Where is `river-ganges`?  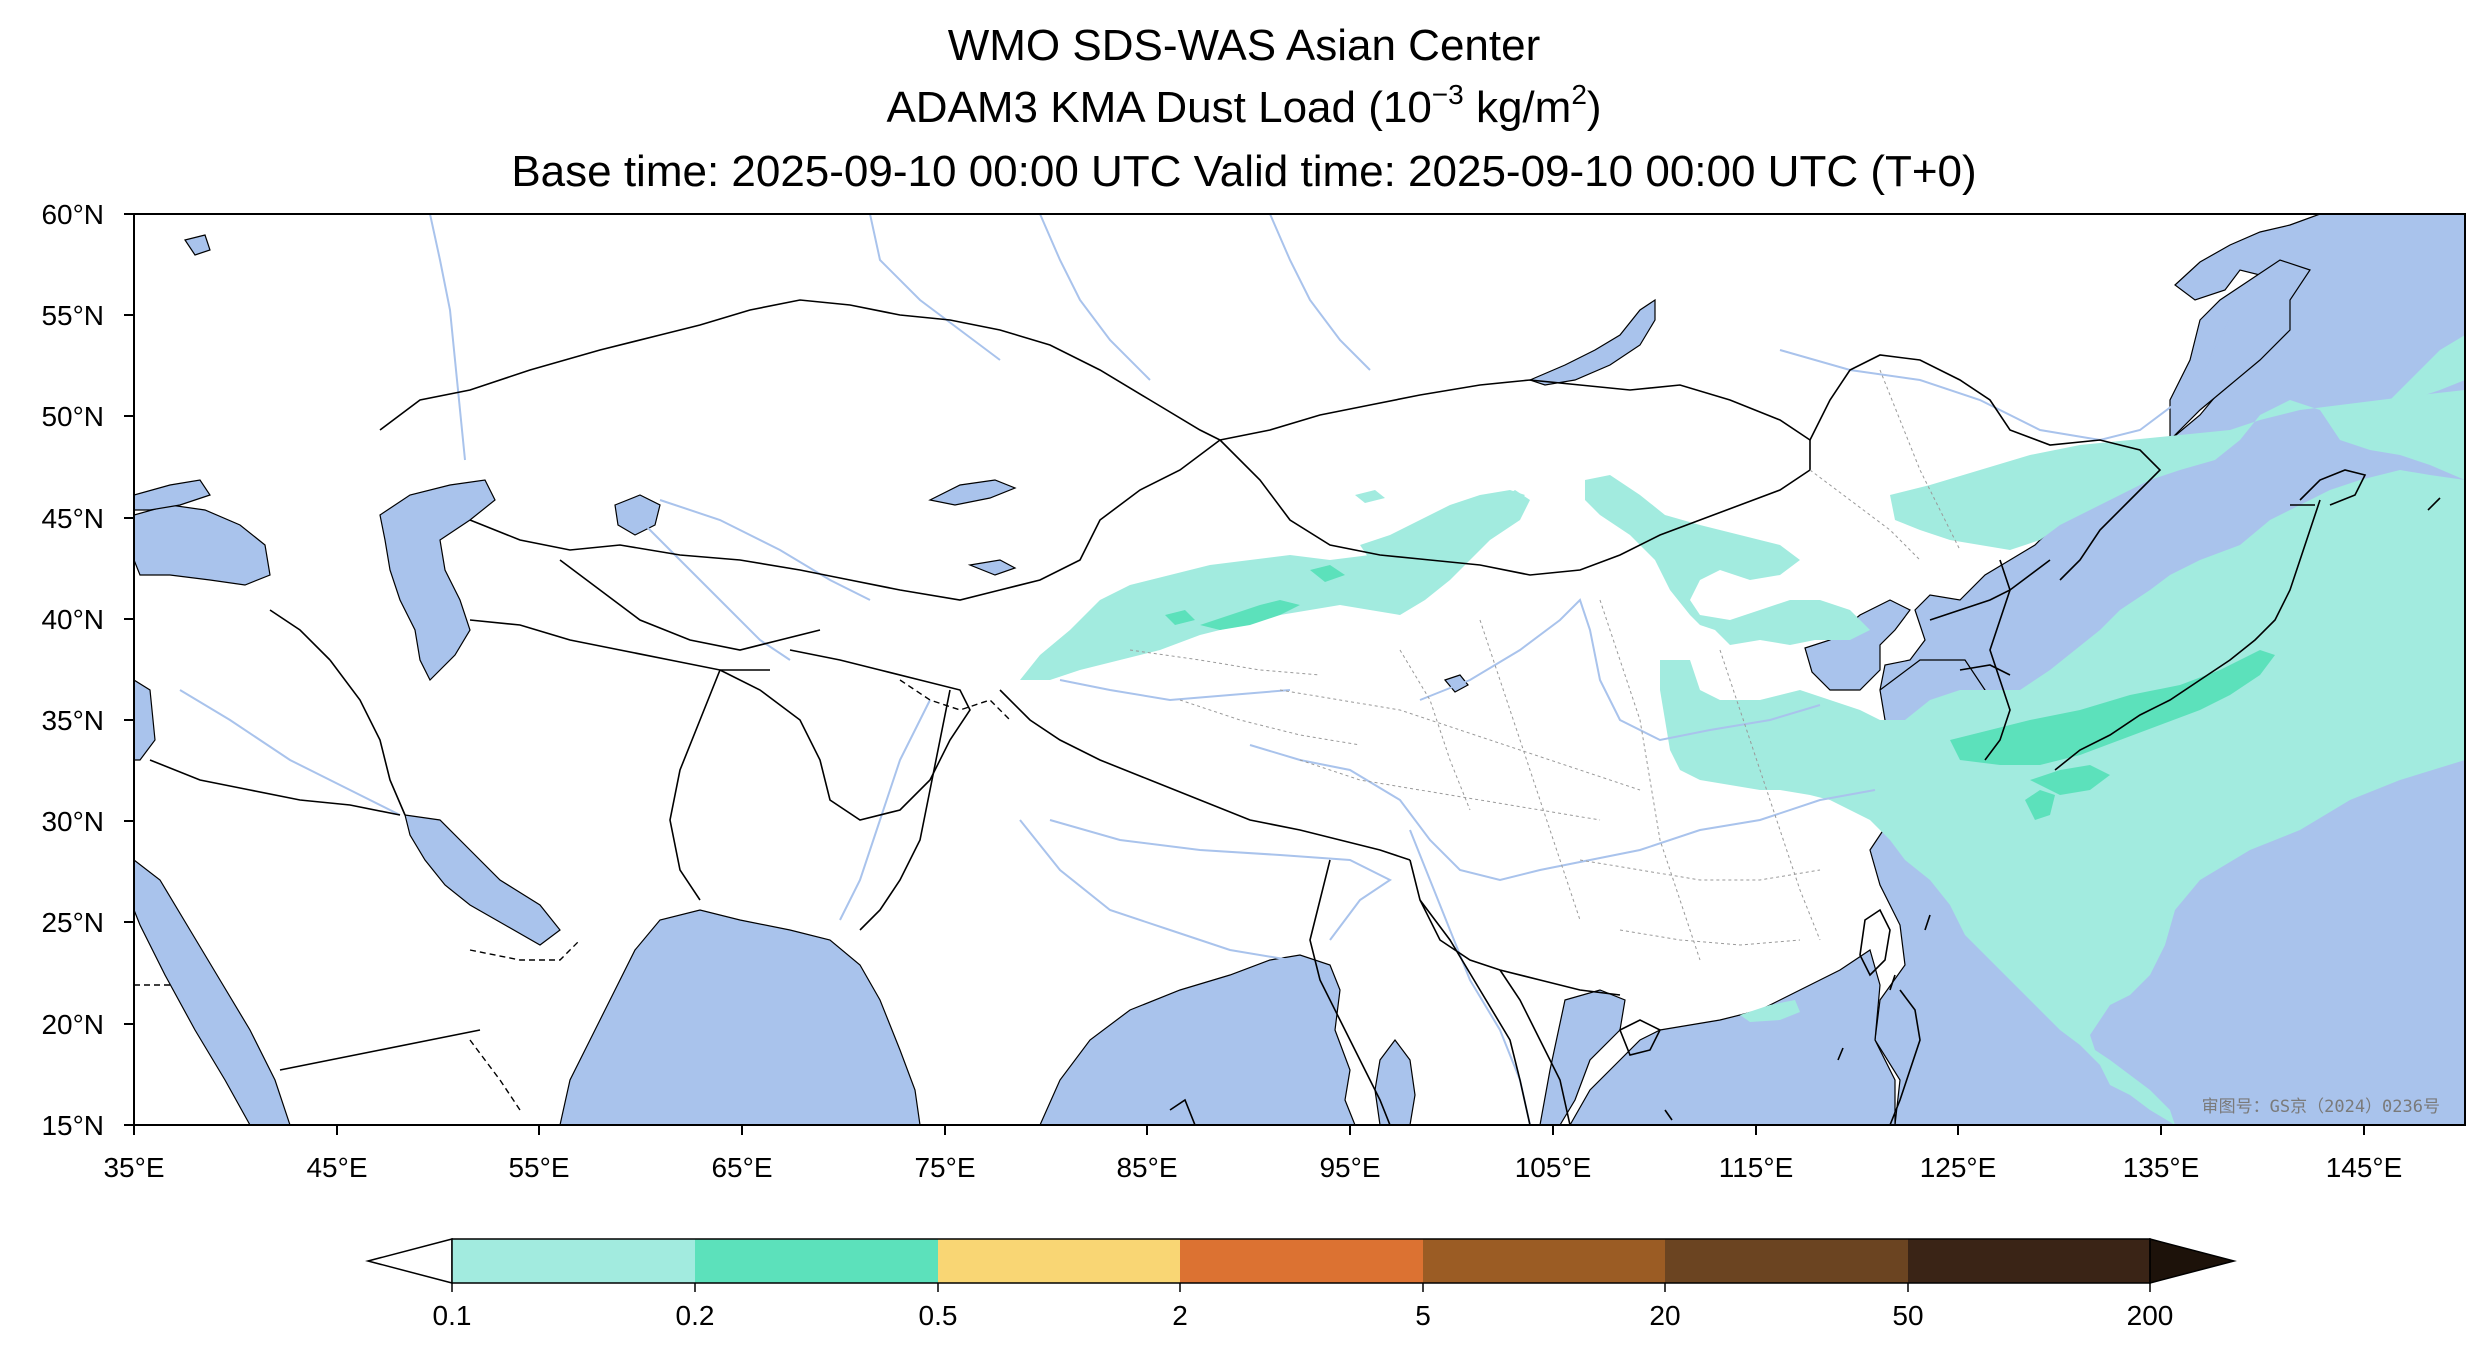 river-ganges is located at coordinates (1155, 890).